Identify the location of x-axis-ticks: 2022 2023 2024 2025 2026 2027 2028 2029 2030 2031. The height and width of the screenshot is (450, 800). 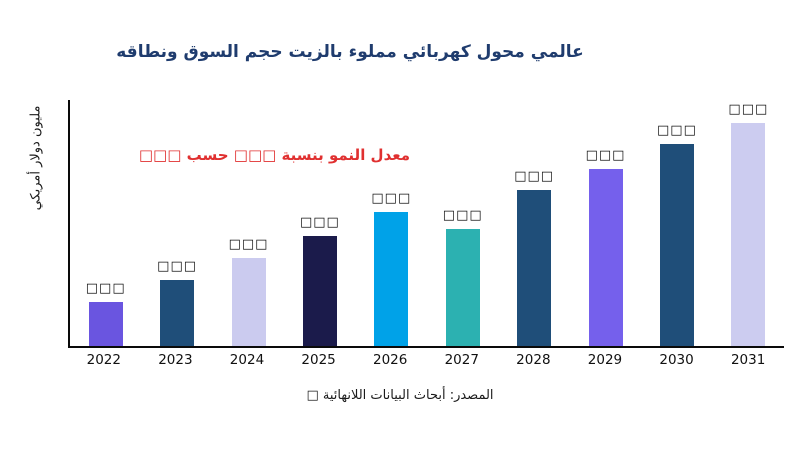
(426, 360).